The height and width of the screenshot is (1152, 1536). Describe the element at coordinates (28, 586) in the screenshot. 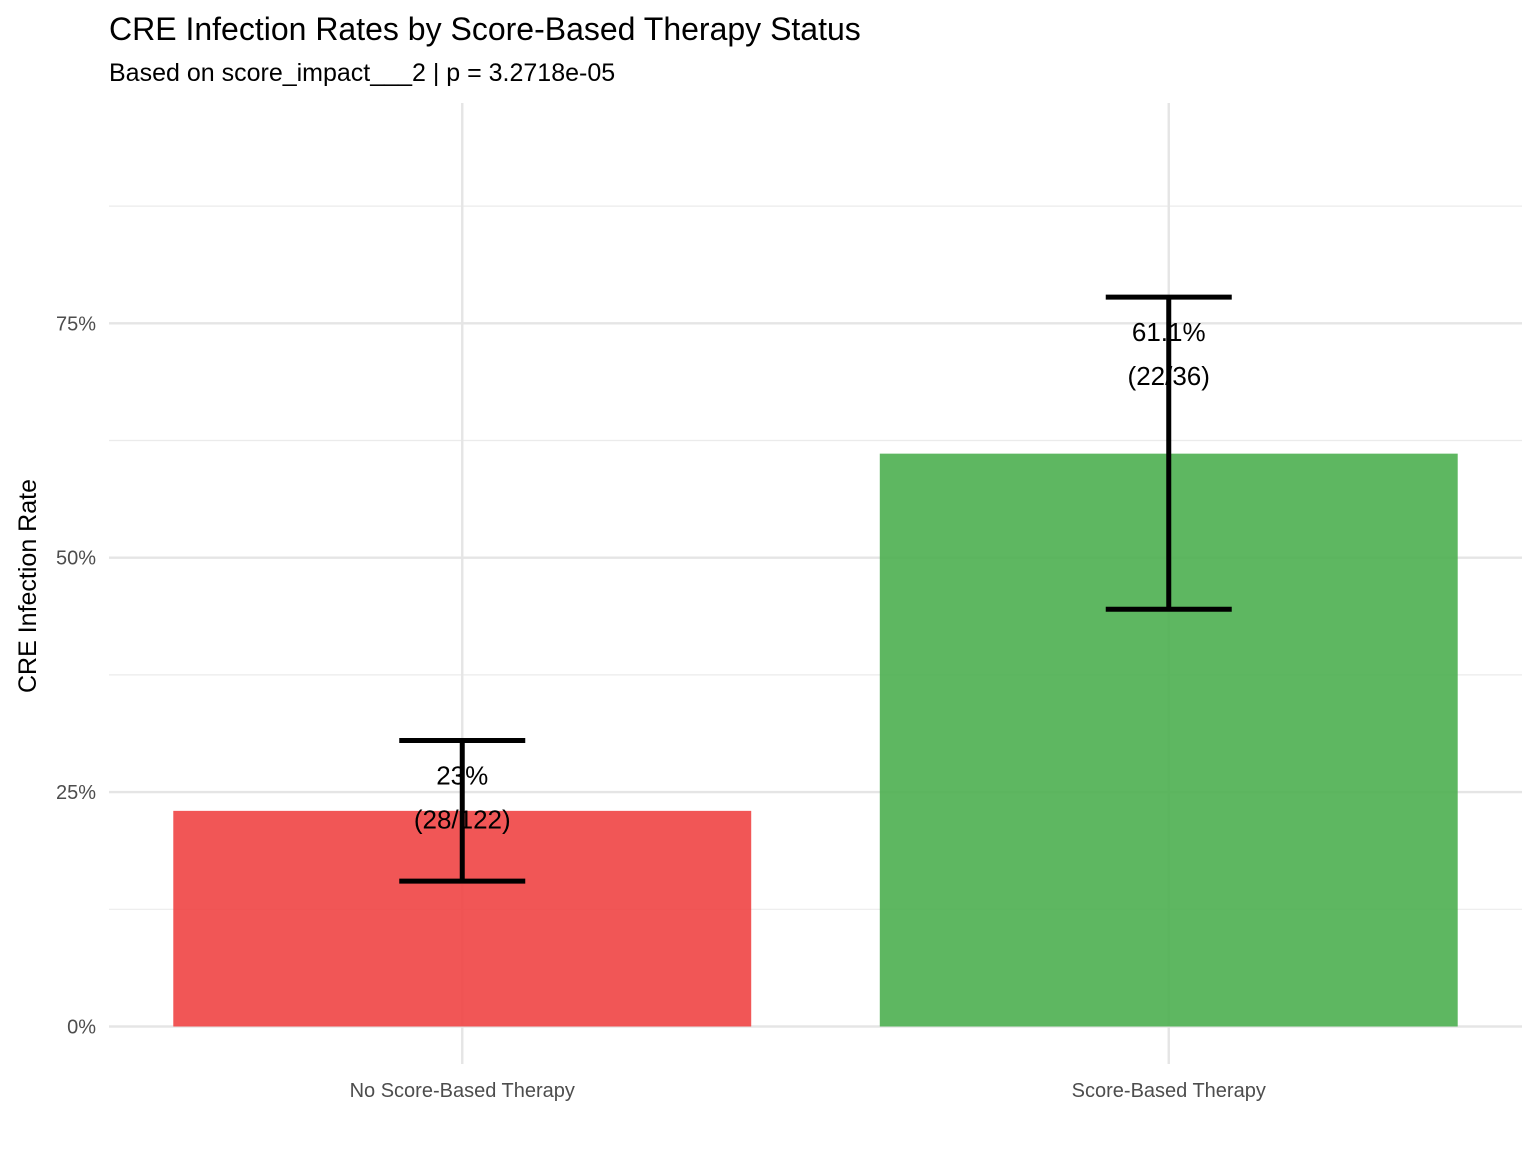

I see `y-axis-title: CRE Infection Rate` at that location.